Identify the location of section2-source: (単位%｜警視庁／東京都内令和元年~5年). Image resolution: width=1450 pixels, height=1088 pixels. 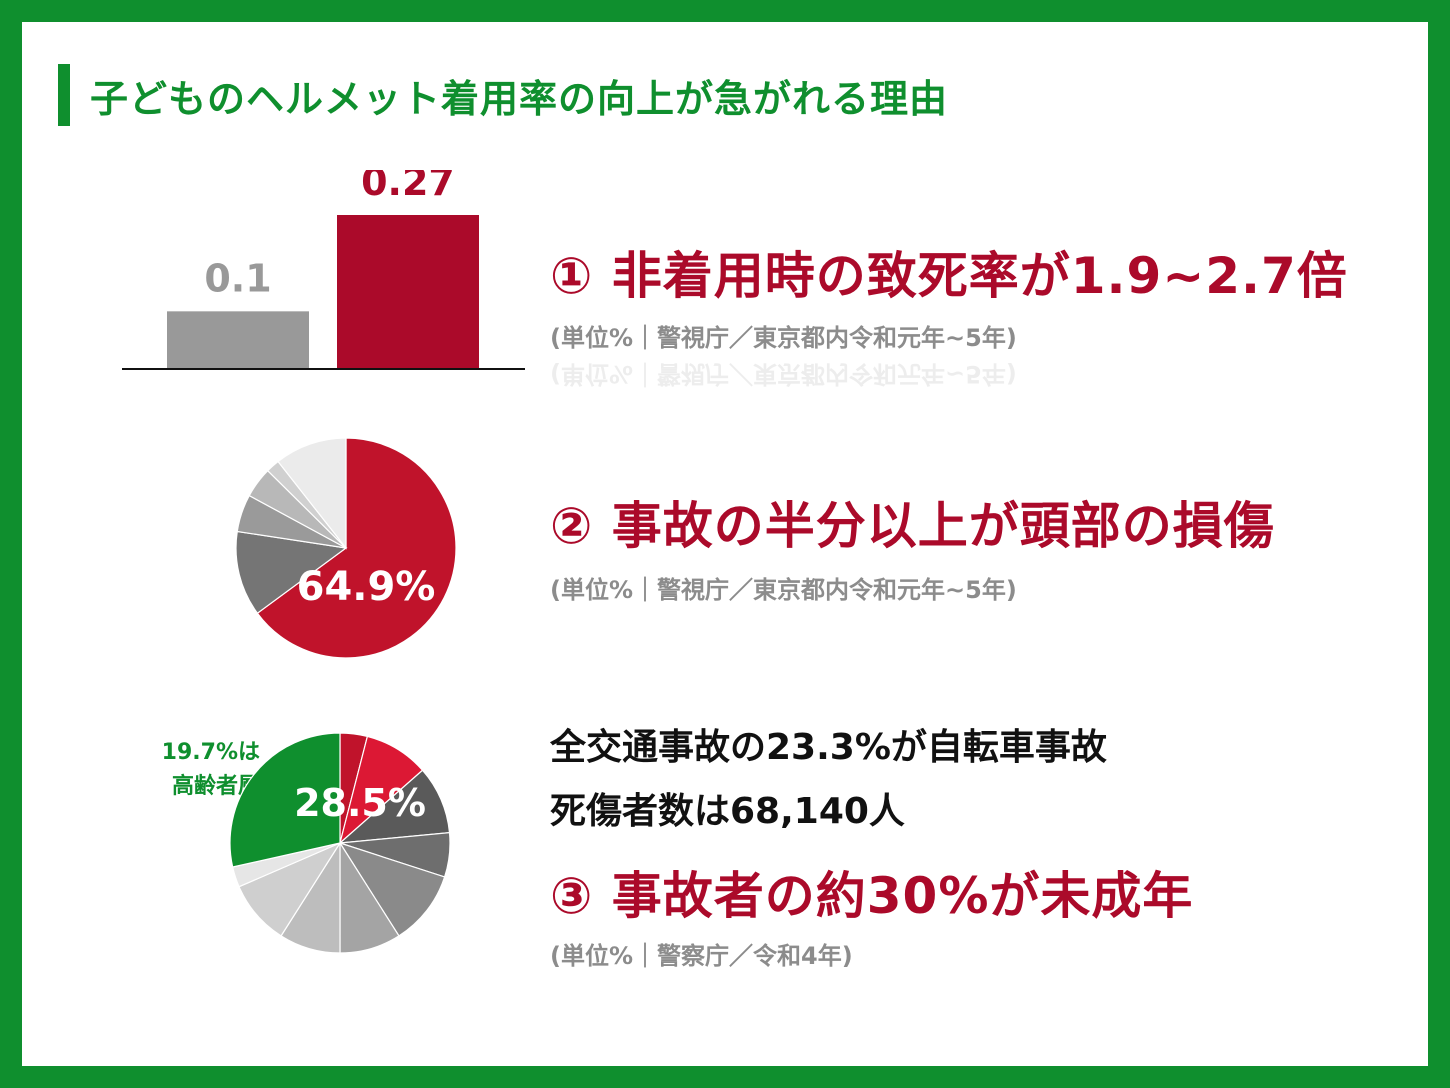
(783, 590).